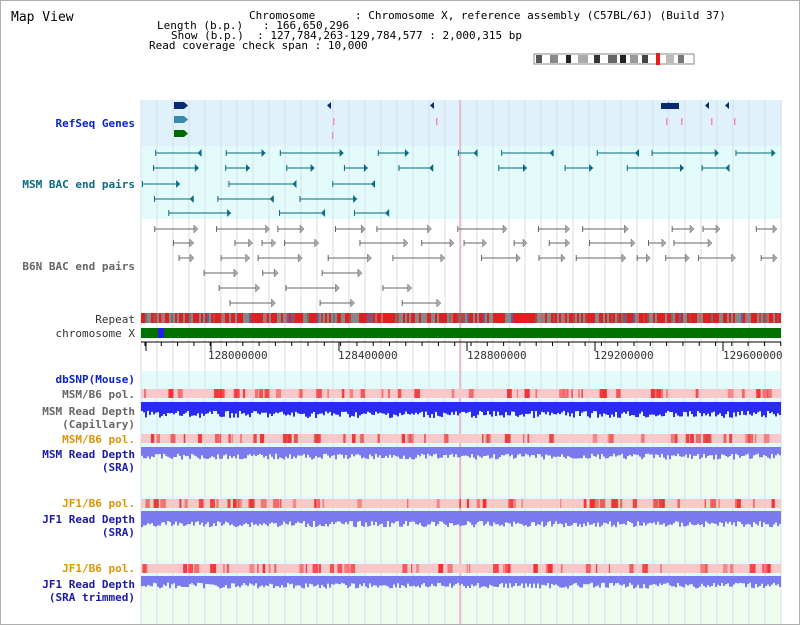 The width and height of the screenshot is (800, 625). Describe the element at coordinates (98, 503) in the screenshot. I see `label-jf1-b6-pol-1: JF1/B6 pol.` at that location.